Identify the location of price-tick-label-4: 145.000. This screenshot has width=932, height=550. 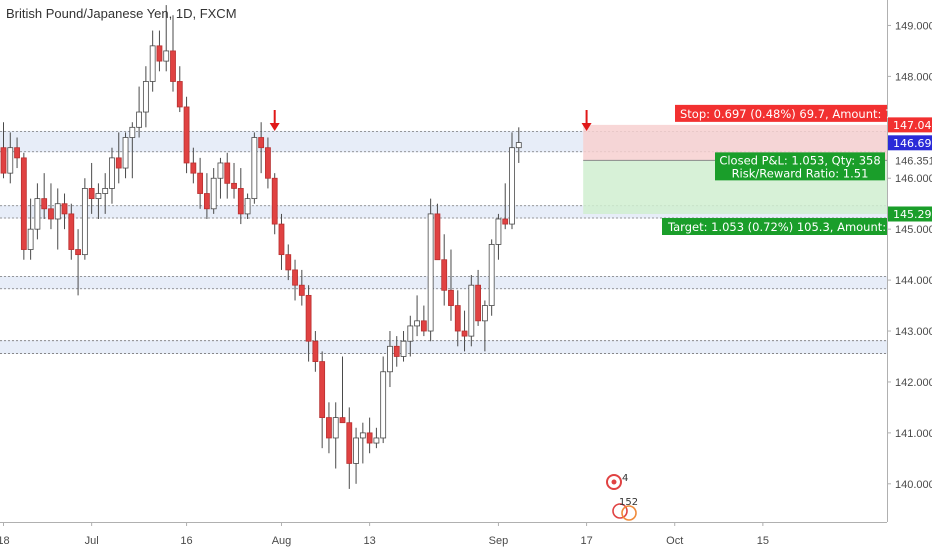
(913, 230).